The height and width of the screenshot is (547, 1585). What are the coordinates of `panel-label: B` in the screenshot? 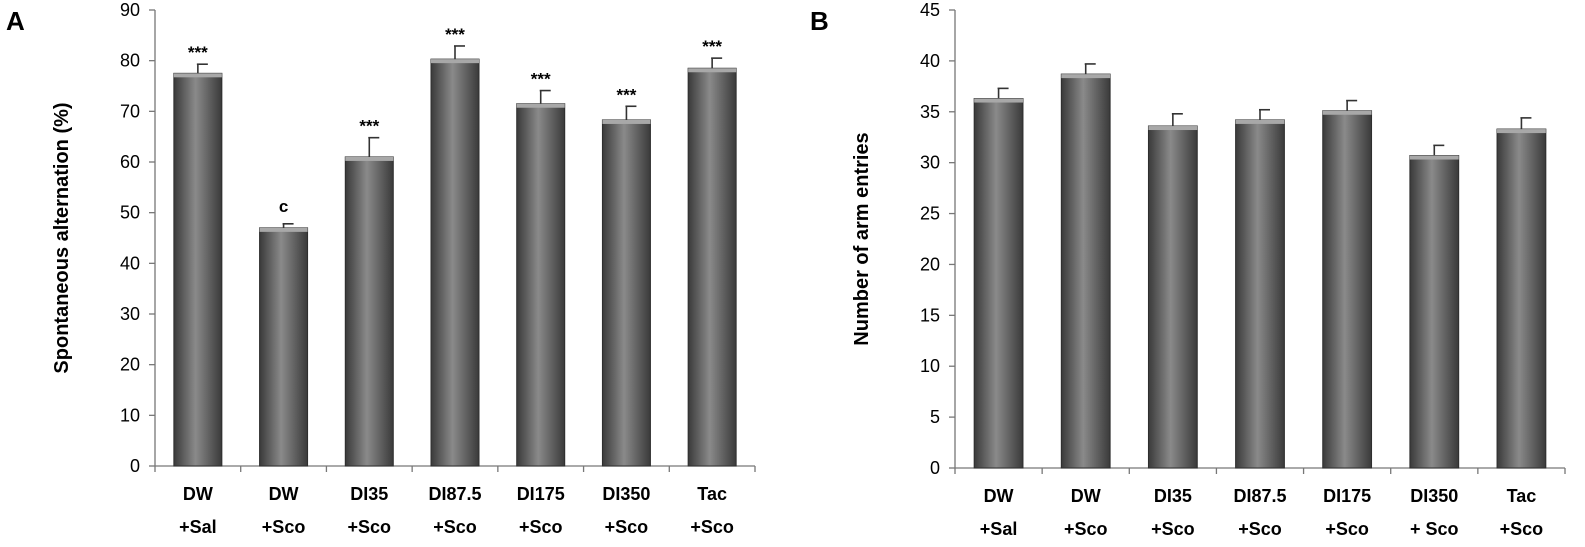 It's located at (819, 21).